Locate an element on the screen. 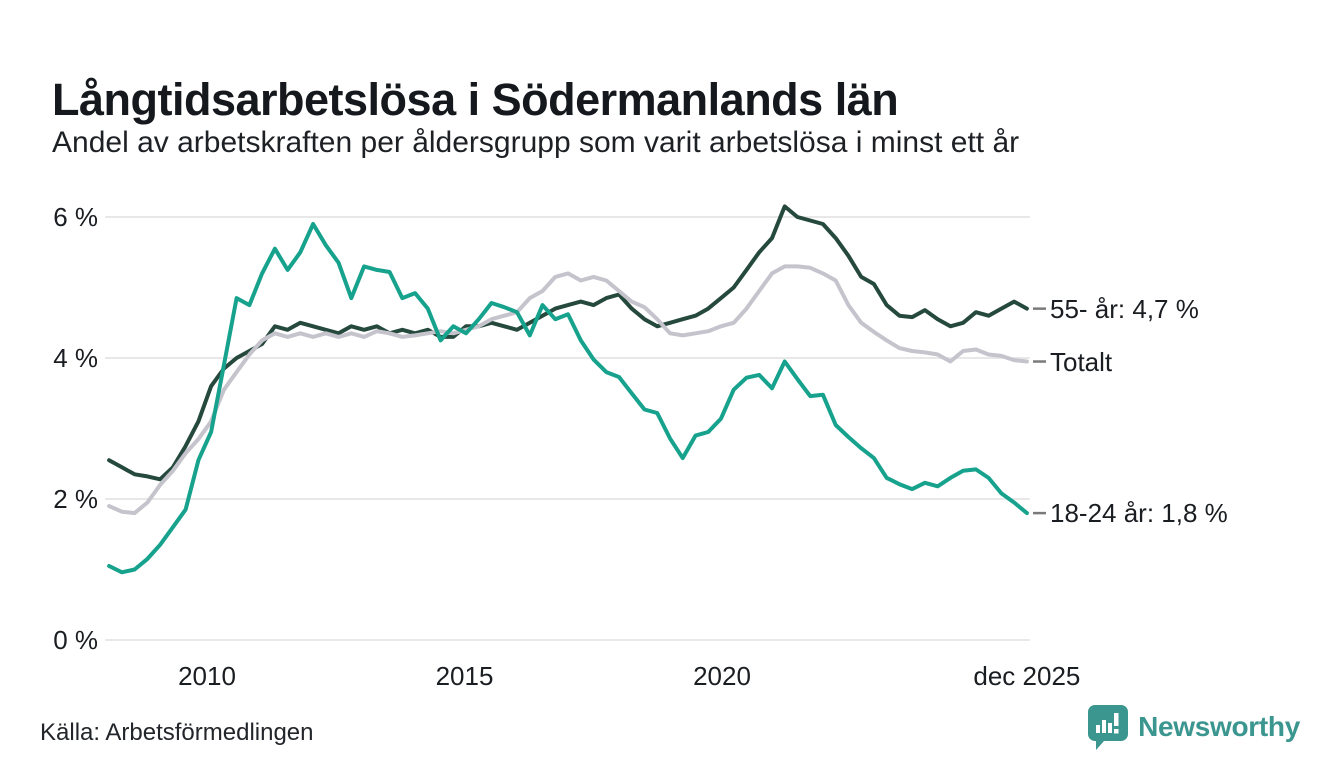 The width and height of the screenshot is (1340, 780). newsworthy-logo-text: Newsworthy is located at coordinates (1219, 726).